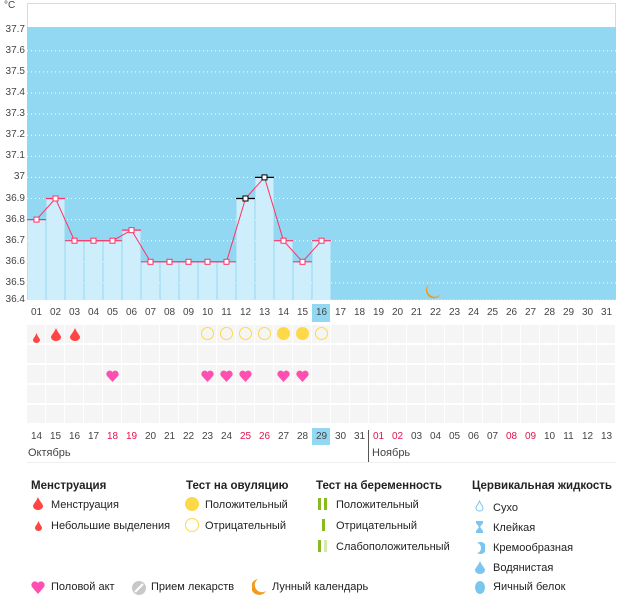  What do you see at coordinates (397, 312) in the screenshot?
I see `day-label: 20` at bounding box center [397, 312].